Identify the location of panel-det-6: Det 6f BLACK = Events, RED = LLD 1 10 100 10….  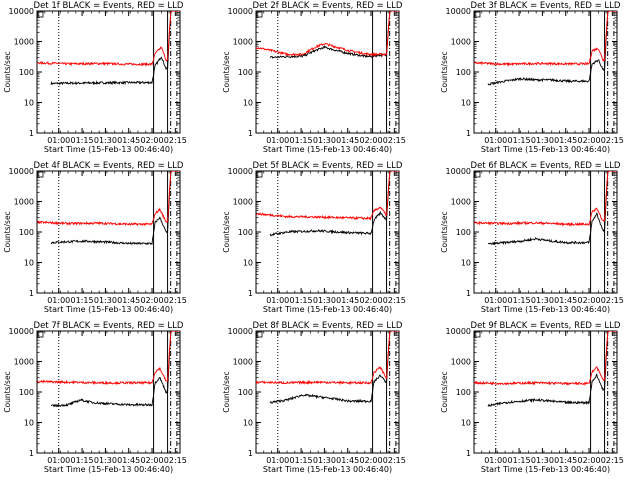
(532, 237).